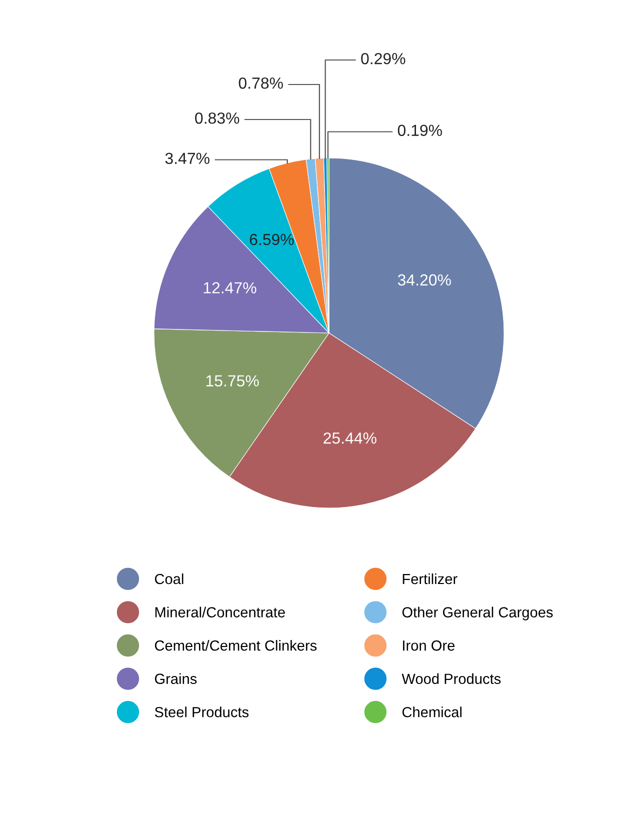  Describe the element at coordinates (432, 712) in the screenshot. I see `legend-label: Chemical` at that location.